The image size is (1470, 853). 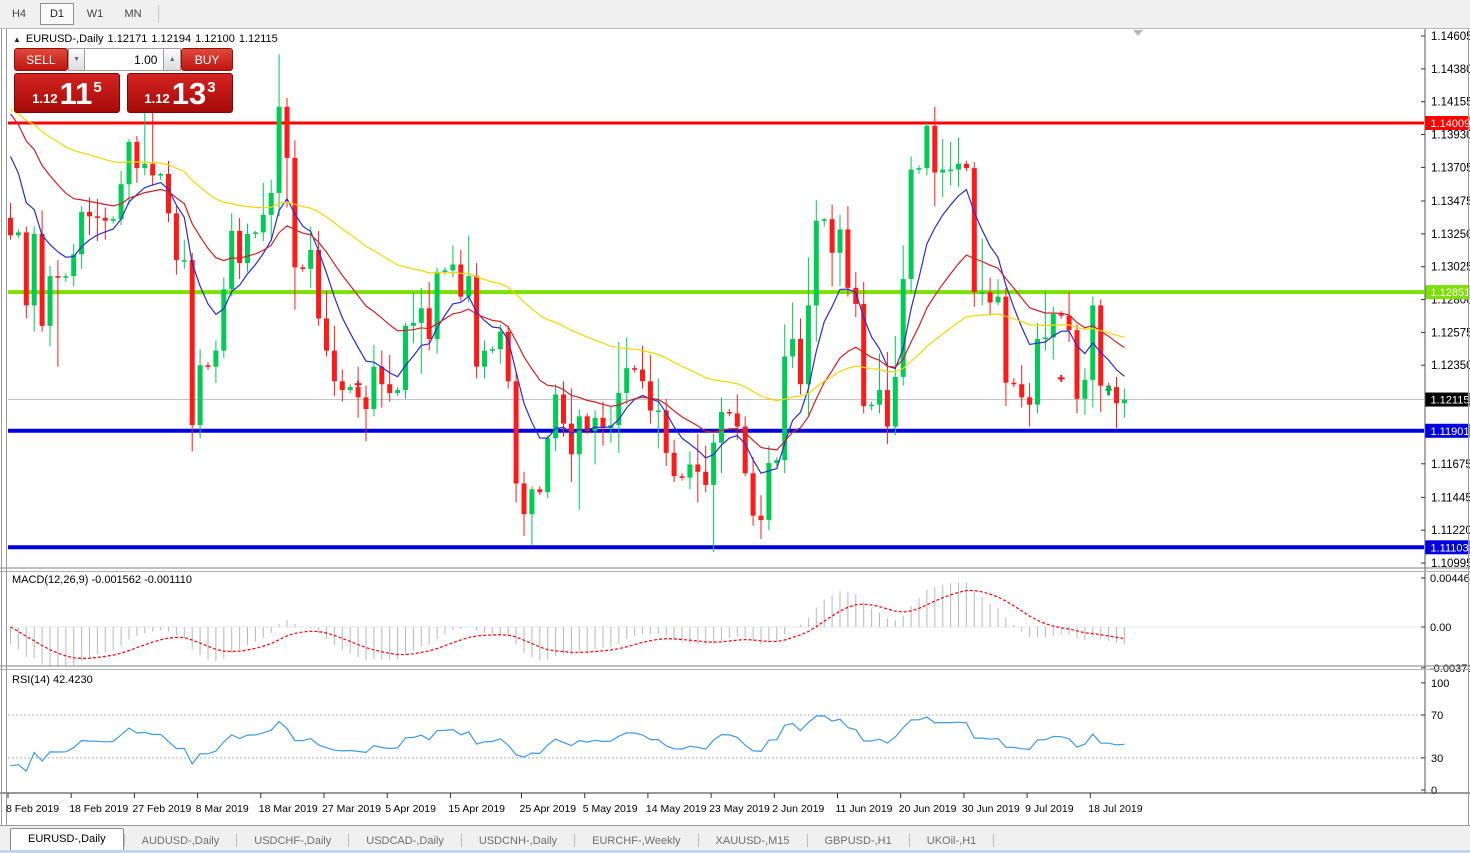 I want to click on macd-signal-line, so click(x=567, y=624).